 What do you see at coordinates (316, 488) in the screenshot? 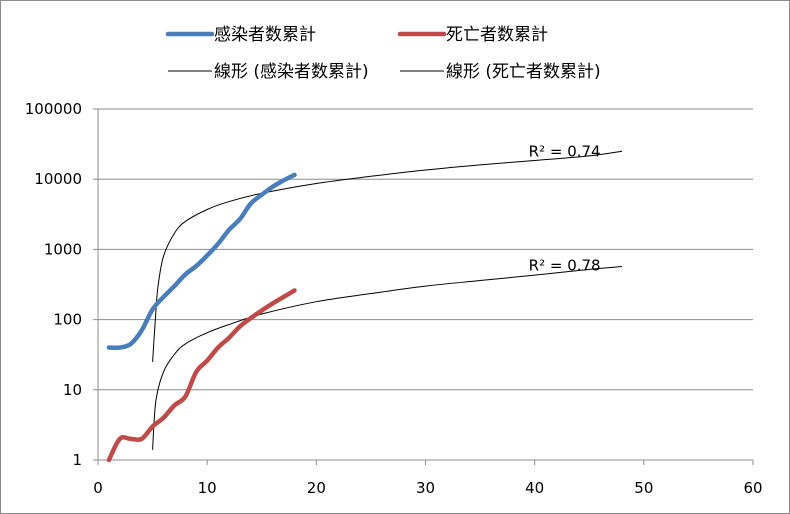
I see `x-tick-label: 20` at bounding box center [316, 488].